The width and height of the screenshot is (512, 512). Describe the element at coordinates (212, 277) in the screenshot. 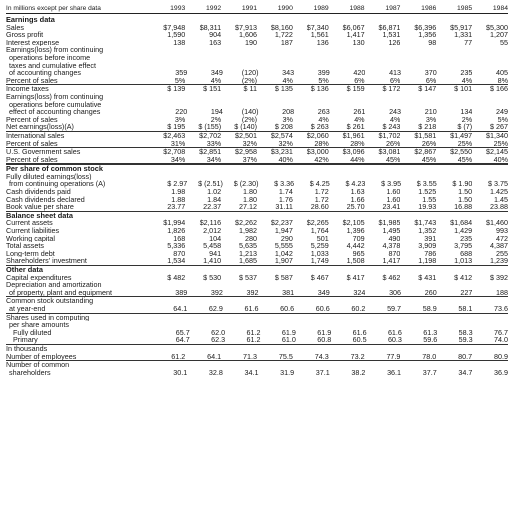

I see `cell-value: $ 530` at that location.